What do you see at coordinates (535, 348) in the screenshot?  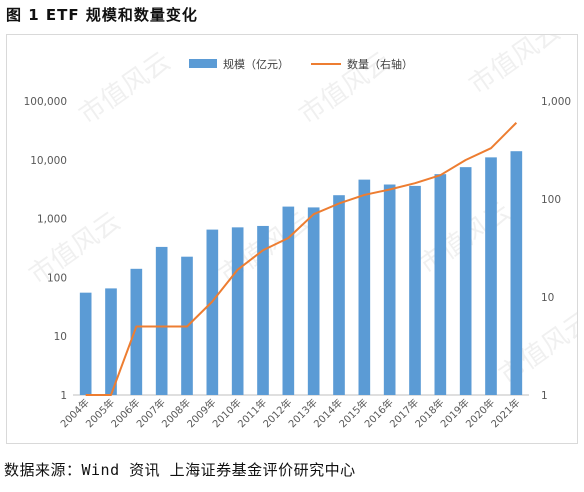 I see `watermark-text-6: 市值风云` at bounding box center [535, 348].